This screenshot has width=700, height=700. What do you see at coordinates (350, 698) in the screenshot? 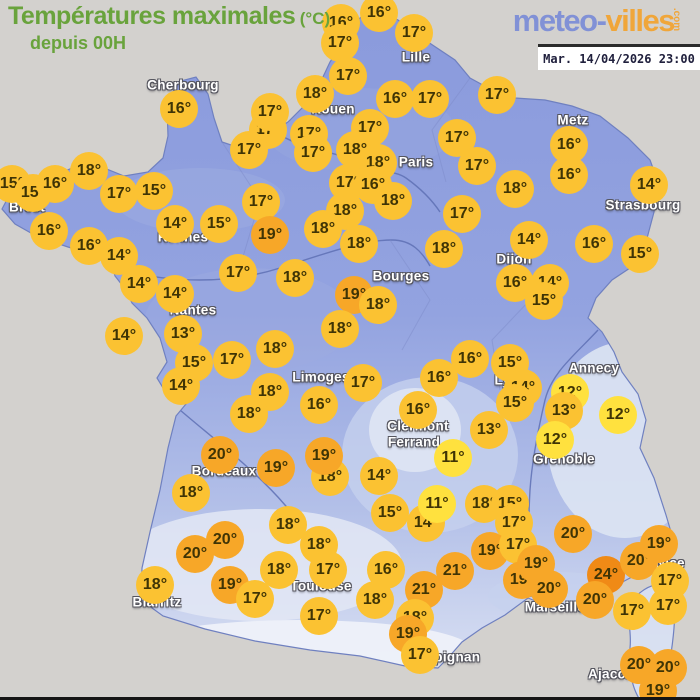
I see `bottom-border-bar` at bounding box center [350, 698].